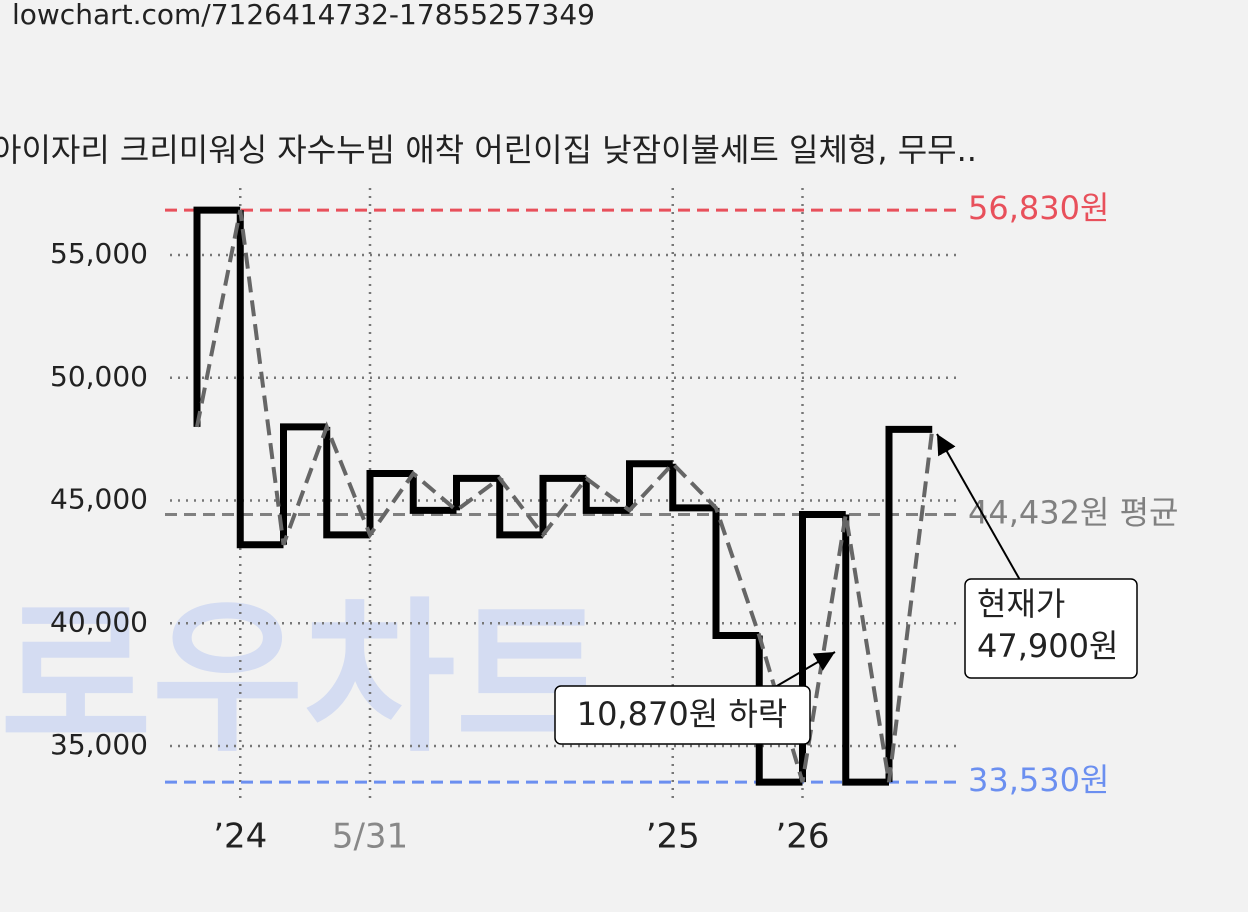  I want to click on y-tick-label: 45,000, so click(99, 499).